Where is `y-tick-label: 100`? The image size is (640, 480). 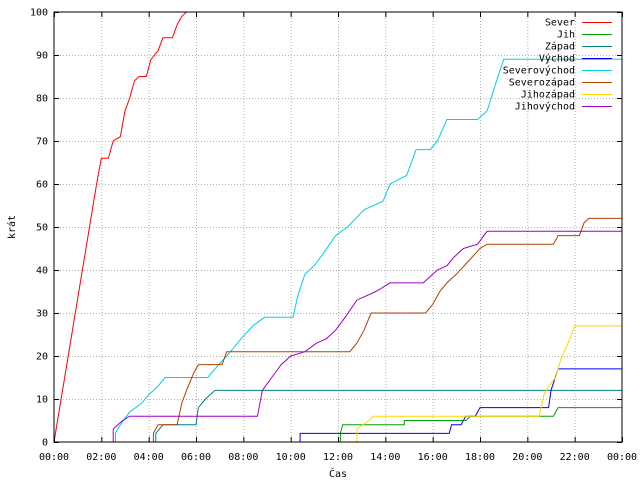 y-tick-label: 100 is located at coordinates (39, 13).